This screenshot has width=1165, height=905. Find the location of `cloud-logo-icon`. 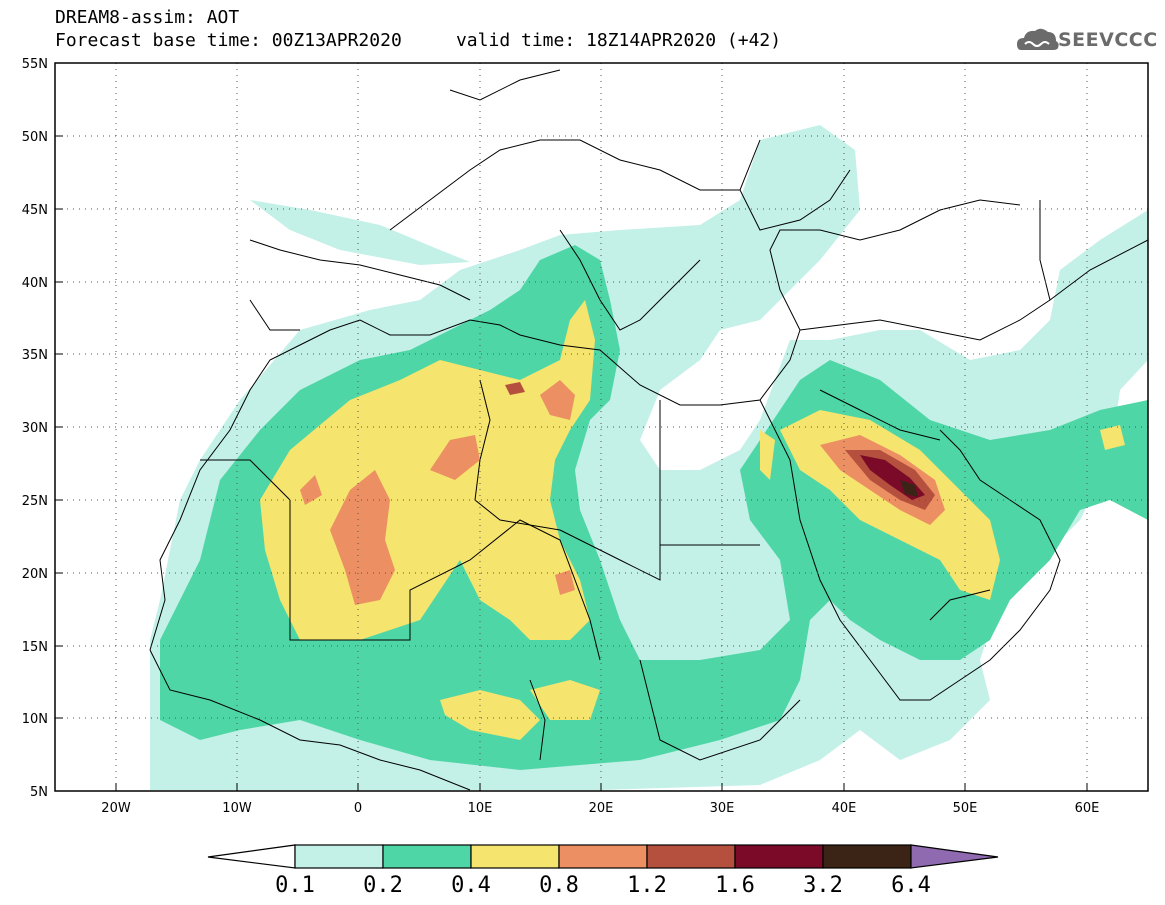

cloud-logo-icon is located at coordinates (1038, 39).